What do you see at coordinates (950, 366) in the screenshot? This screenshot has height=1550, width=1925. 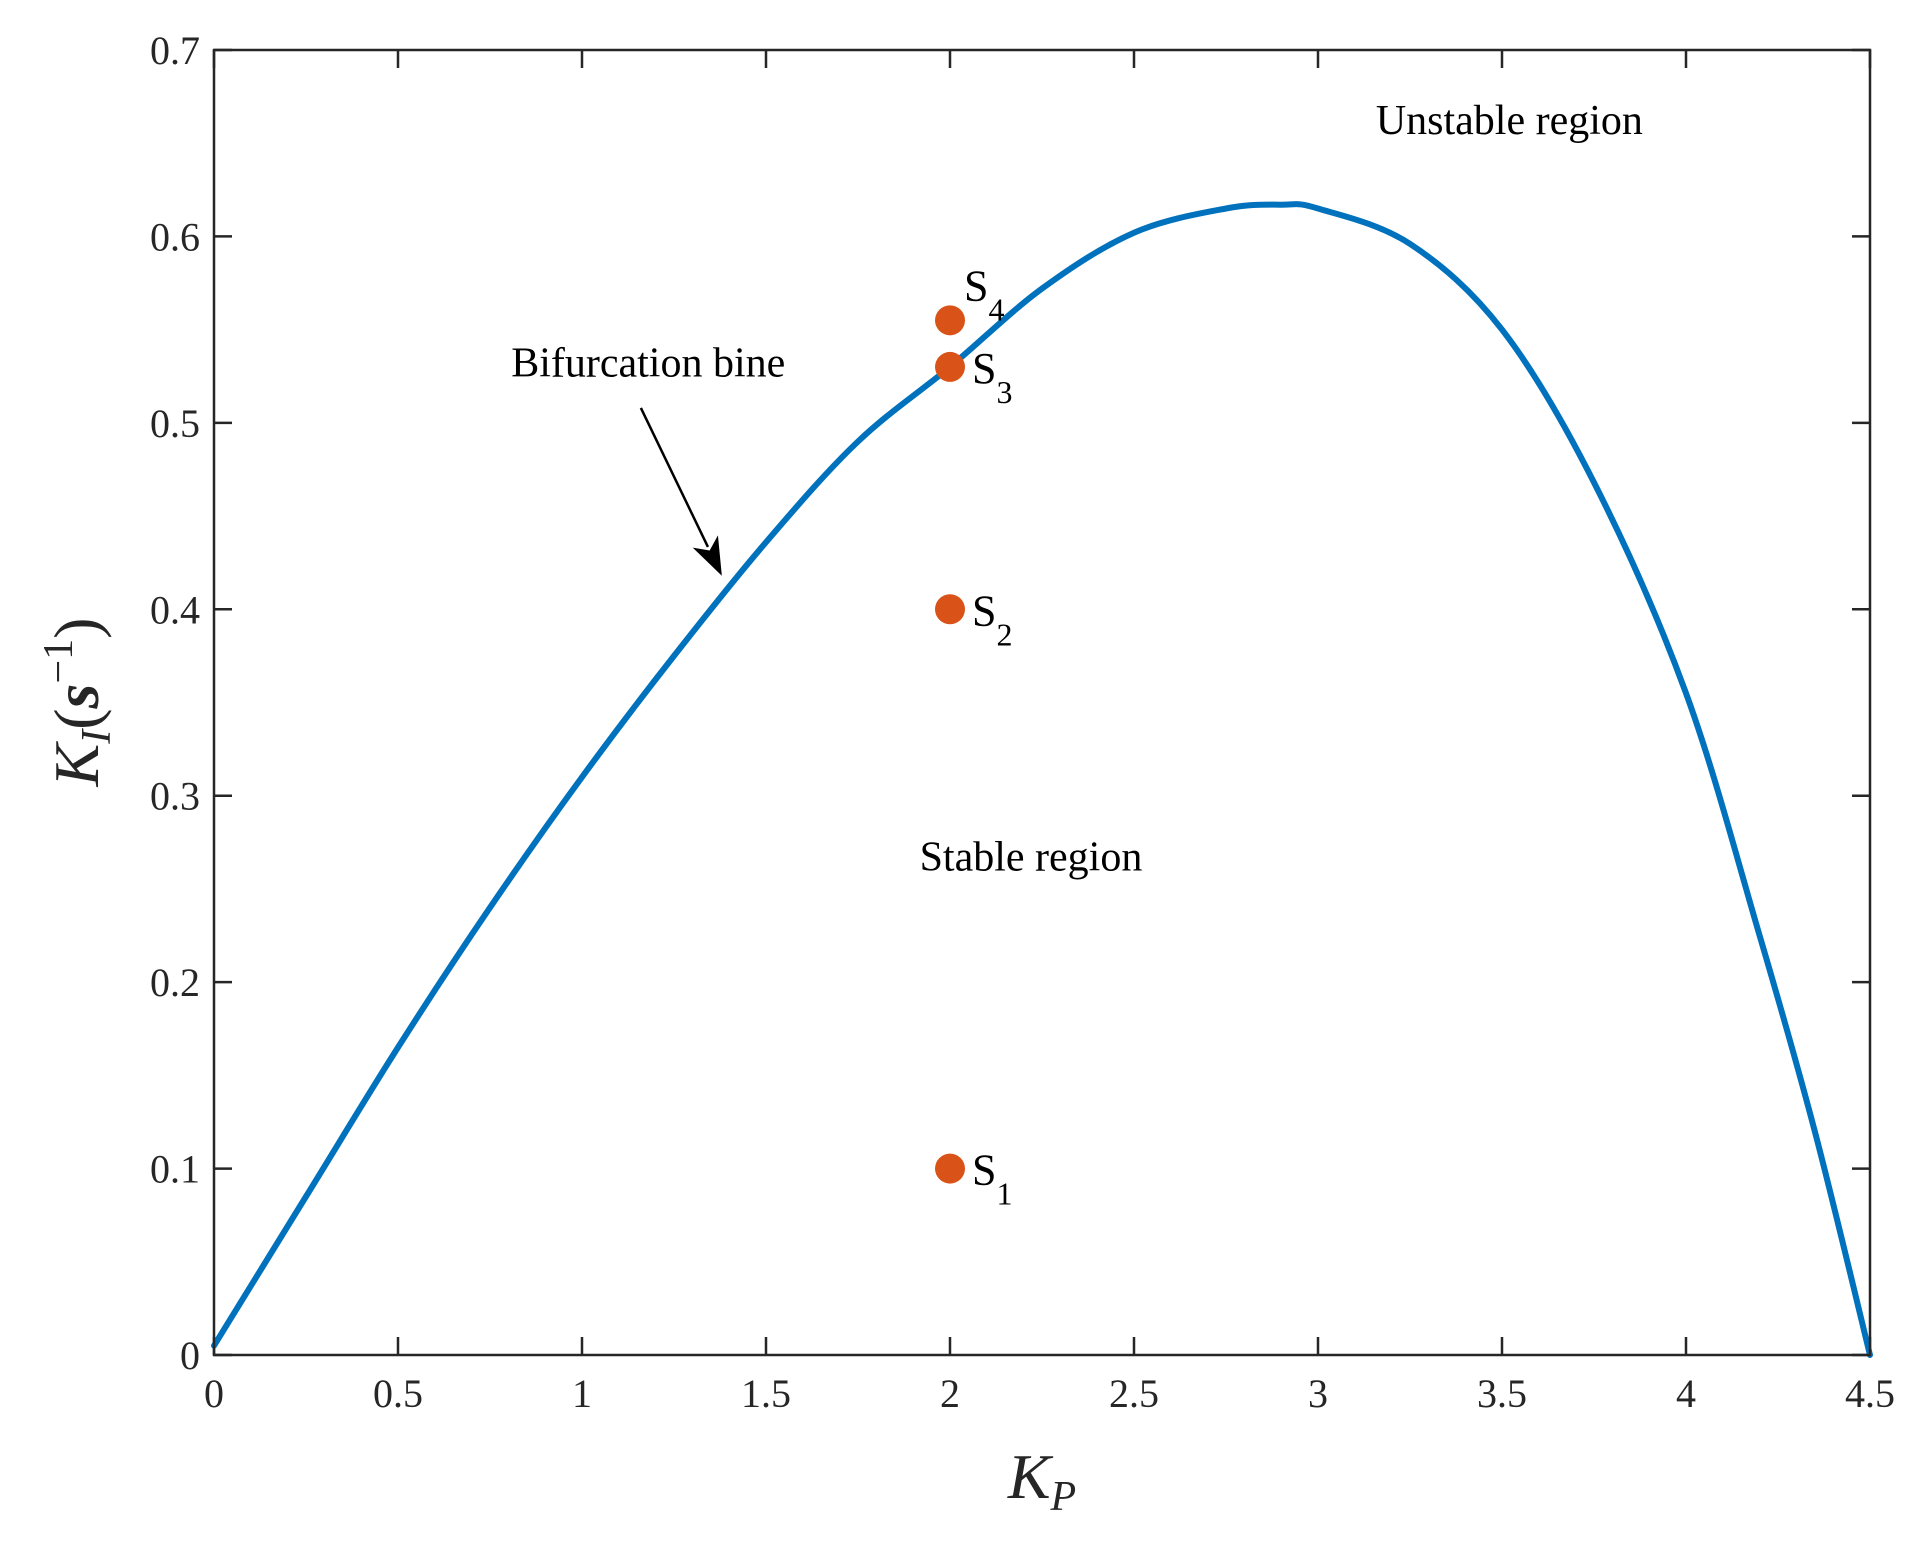 I see `point-marker-s3` at bounding box center [950, 366].